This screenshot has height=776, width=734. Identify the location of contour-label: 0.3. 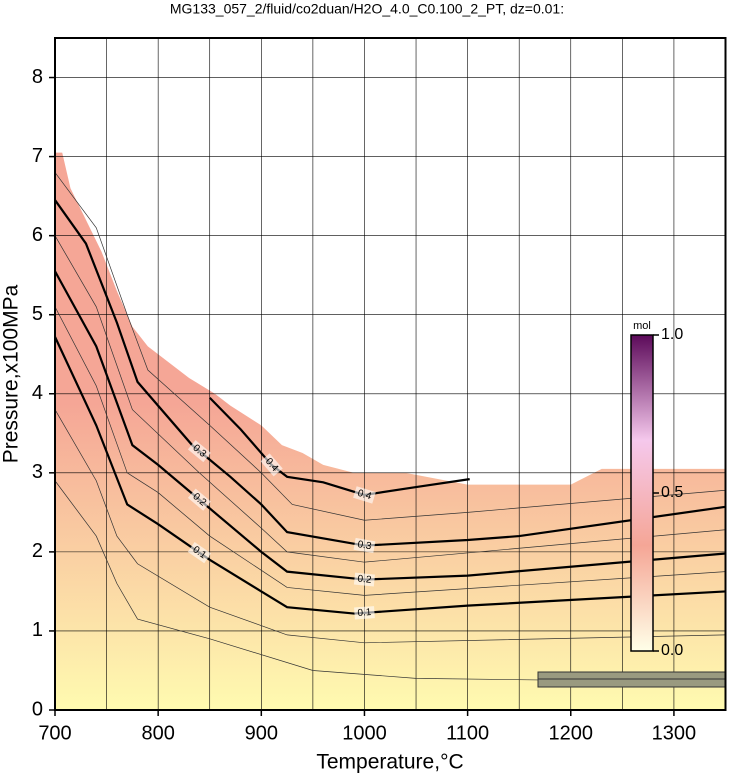
(365, 545).